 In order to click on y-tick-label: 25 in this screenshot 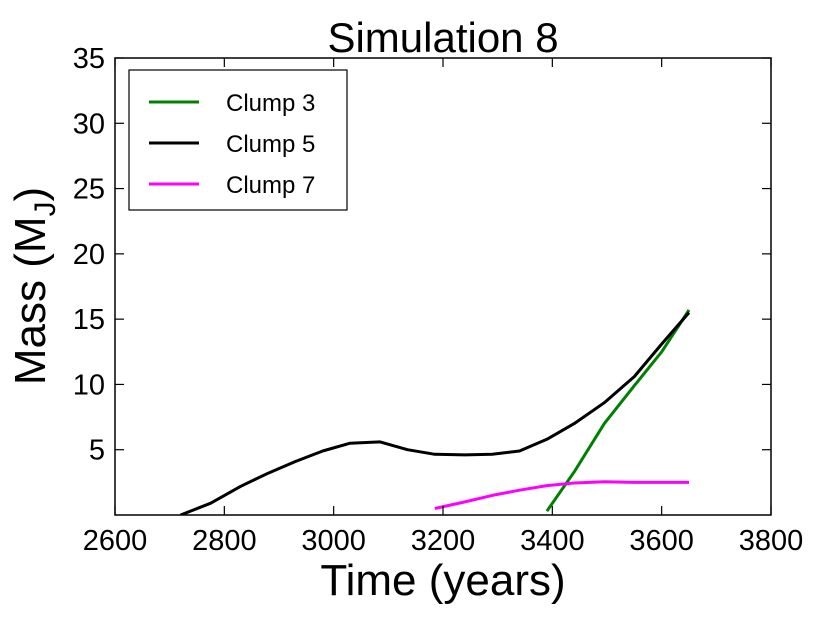, I will do `click(89, 190)`.